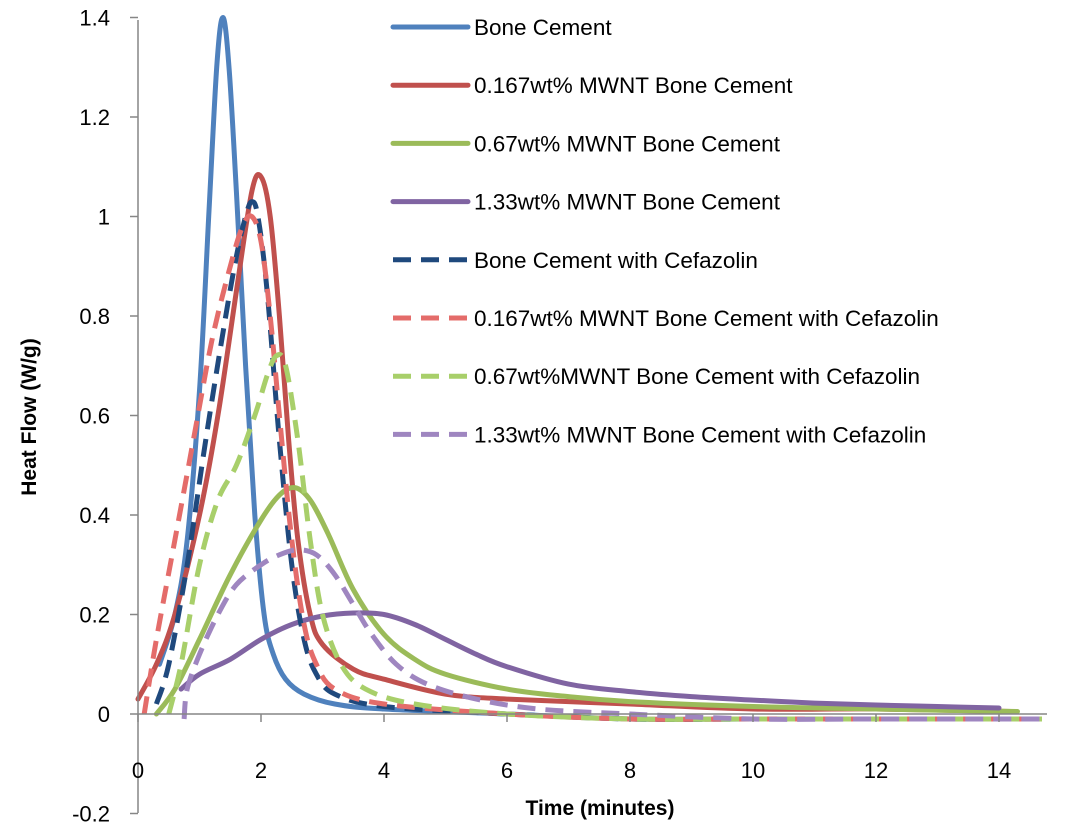 This screenshot has height=828, width=1083. What do you see at coordinates (571, 748) in the screenshot?
I see `x-ticks: 0 2 4 6 8 10 12 14` at bounding box center [571, 748].